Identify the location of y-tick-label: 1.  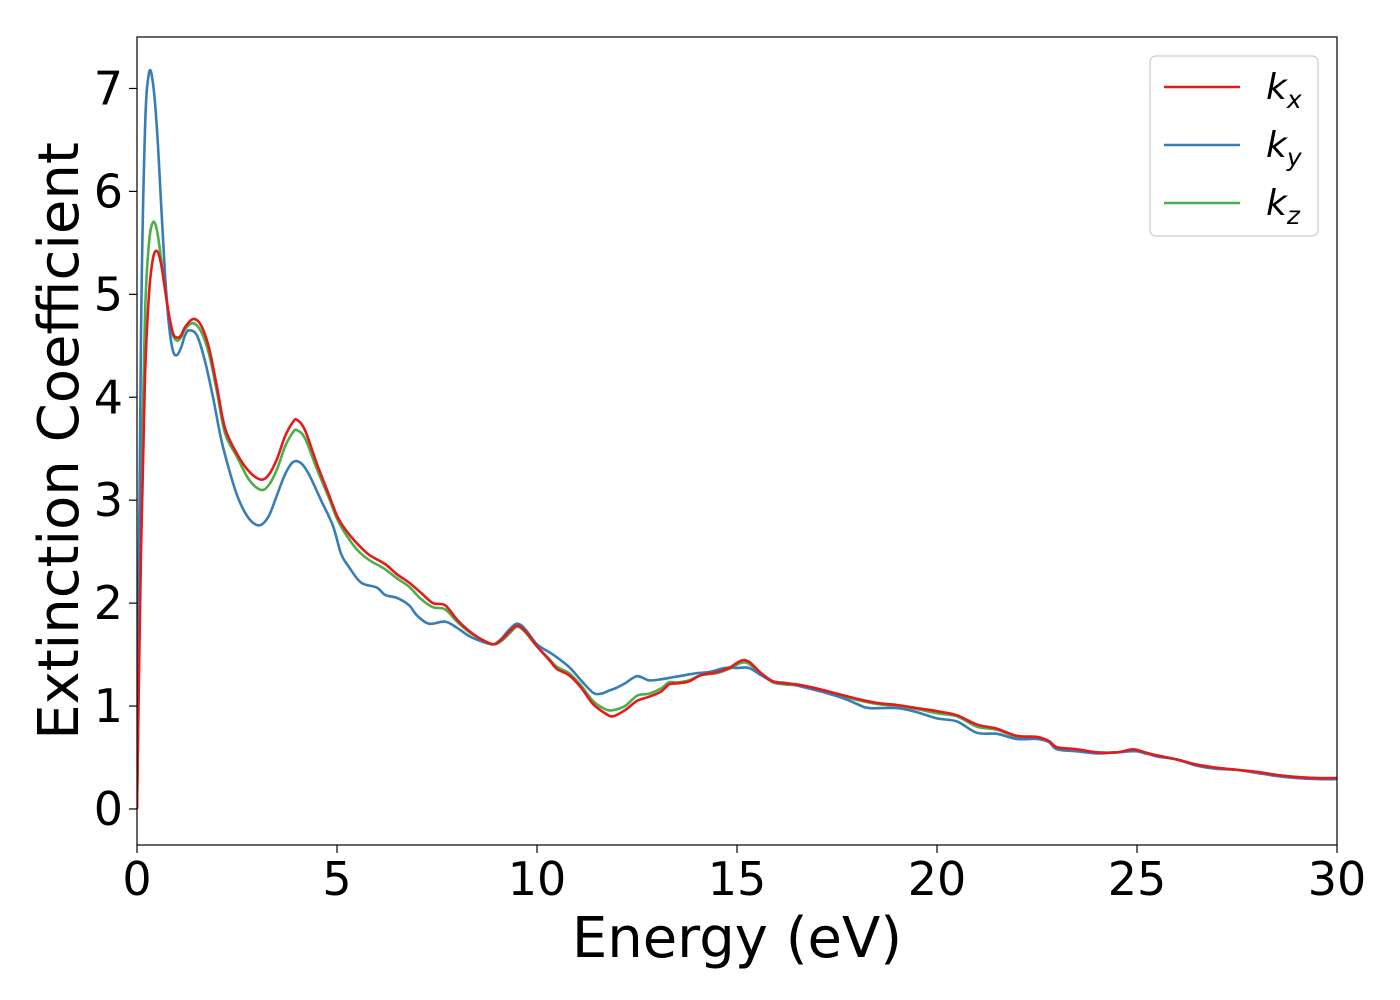
(108, 706).